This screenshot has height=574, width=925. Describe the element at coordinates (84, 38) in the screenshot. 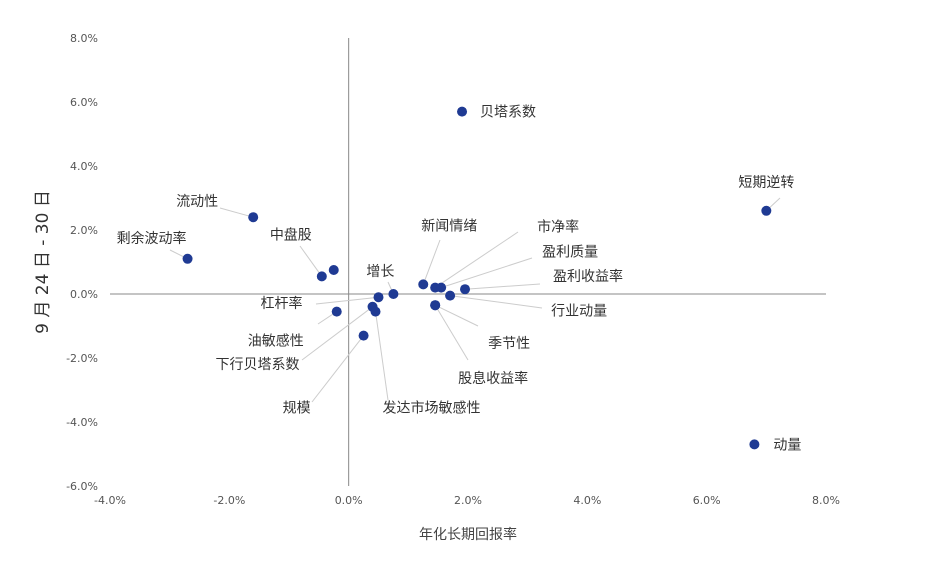

I see `y-tick-label: 8.0%` at that location.